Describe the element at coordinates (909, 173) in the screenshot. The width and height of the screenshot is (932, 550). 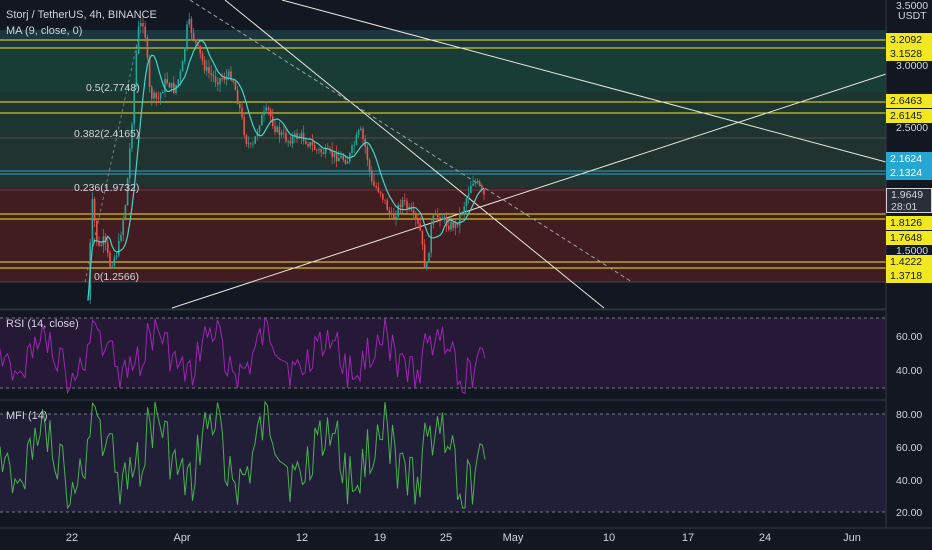
I see `price-tag-2-1324: 2.1324` at that location.